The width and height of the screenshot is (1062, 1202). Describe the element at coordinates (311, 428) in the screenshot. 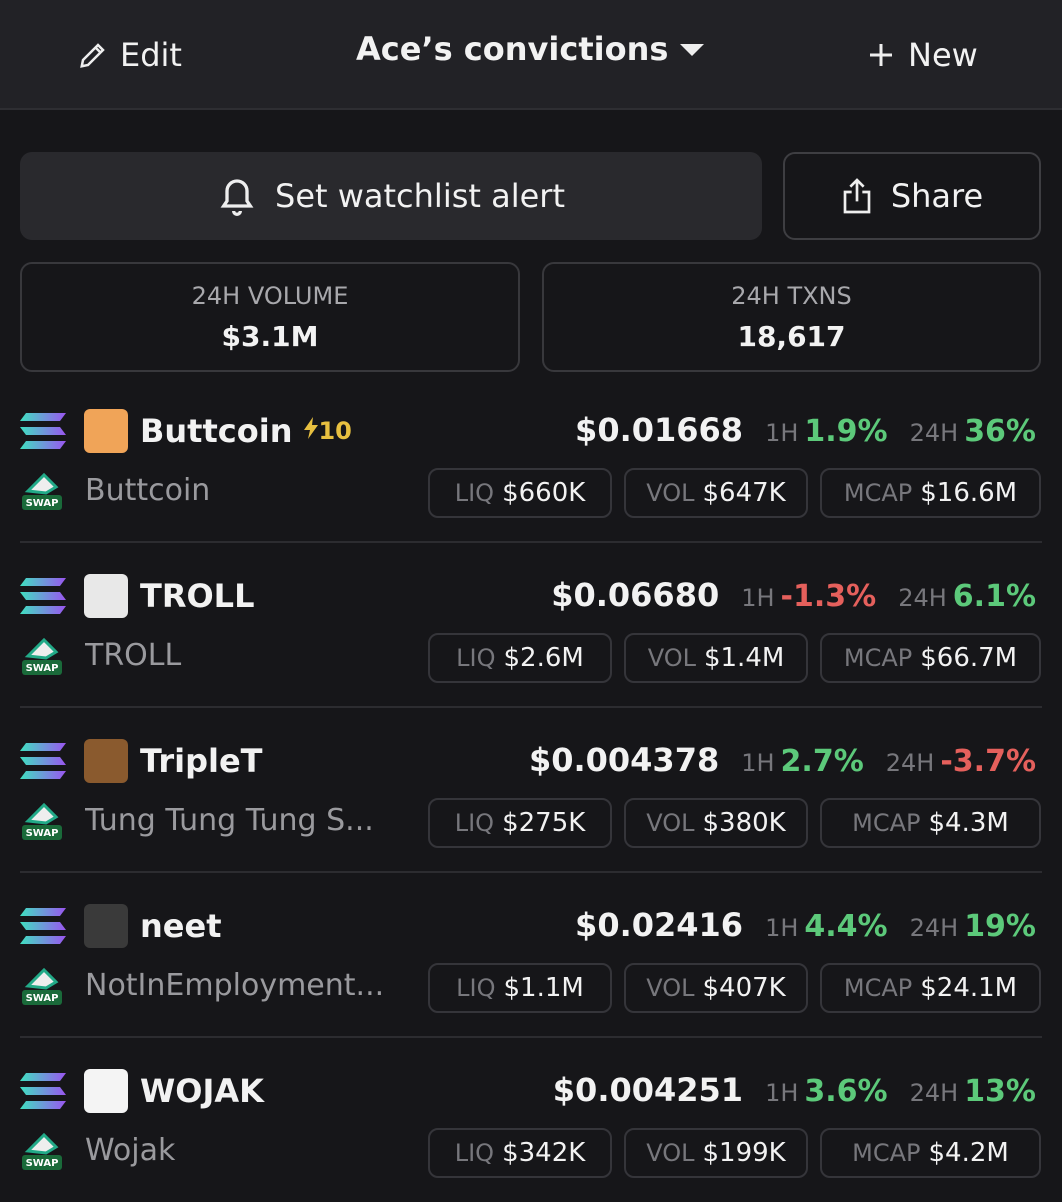

I see `bolt-icon` at that location.